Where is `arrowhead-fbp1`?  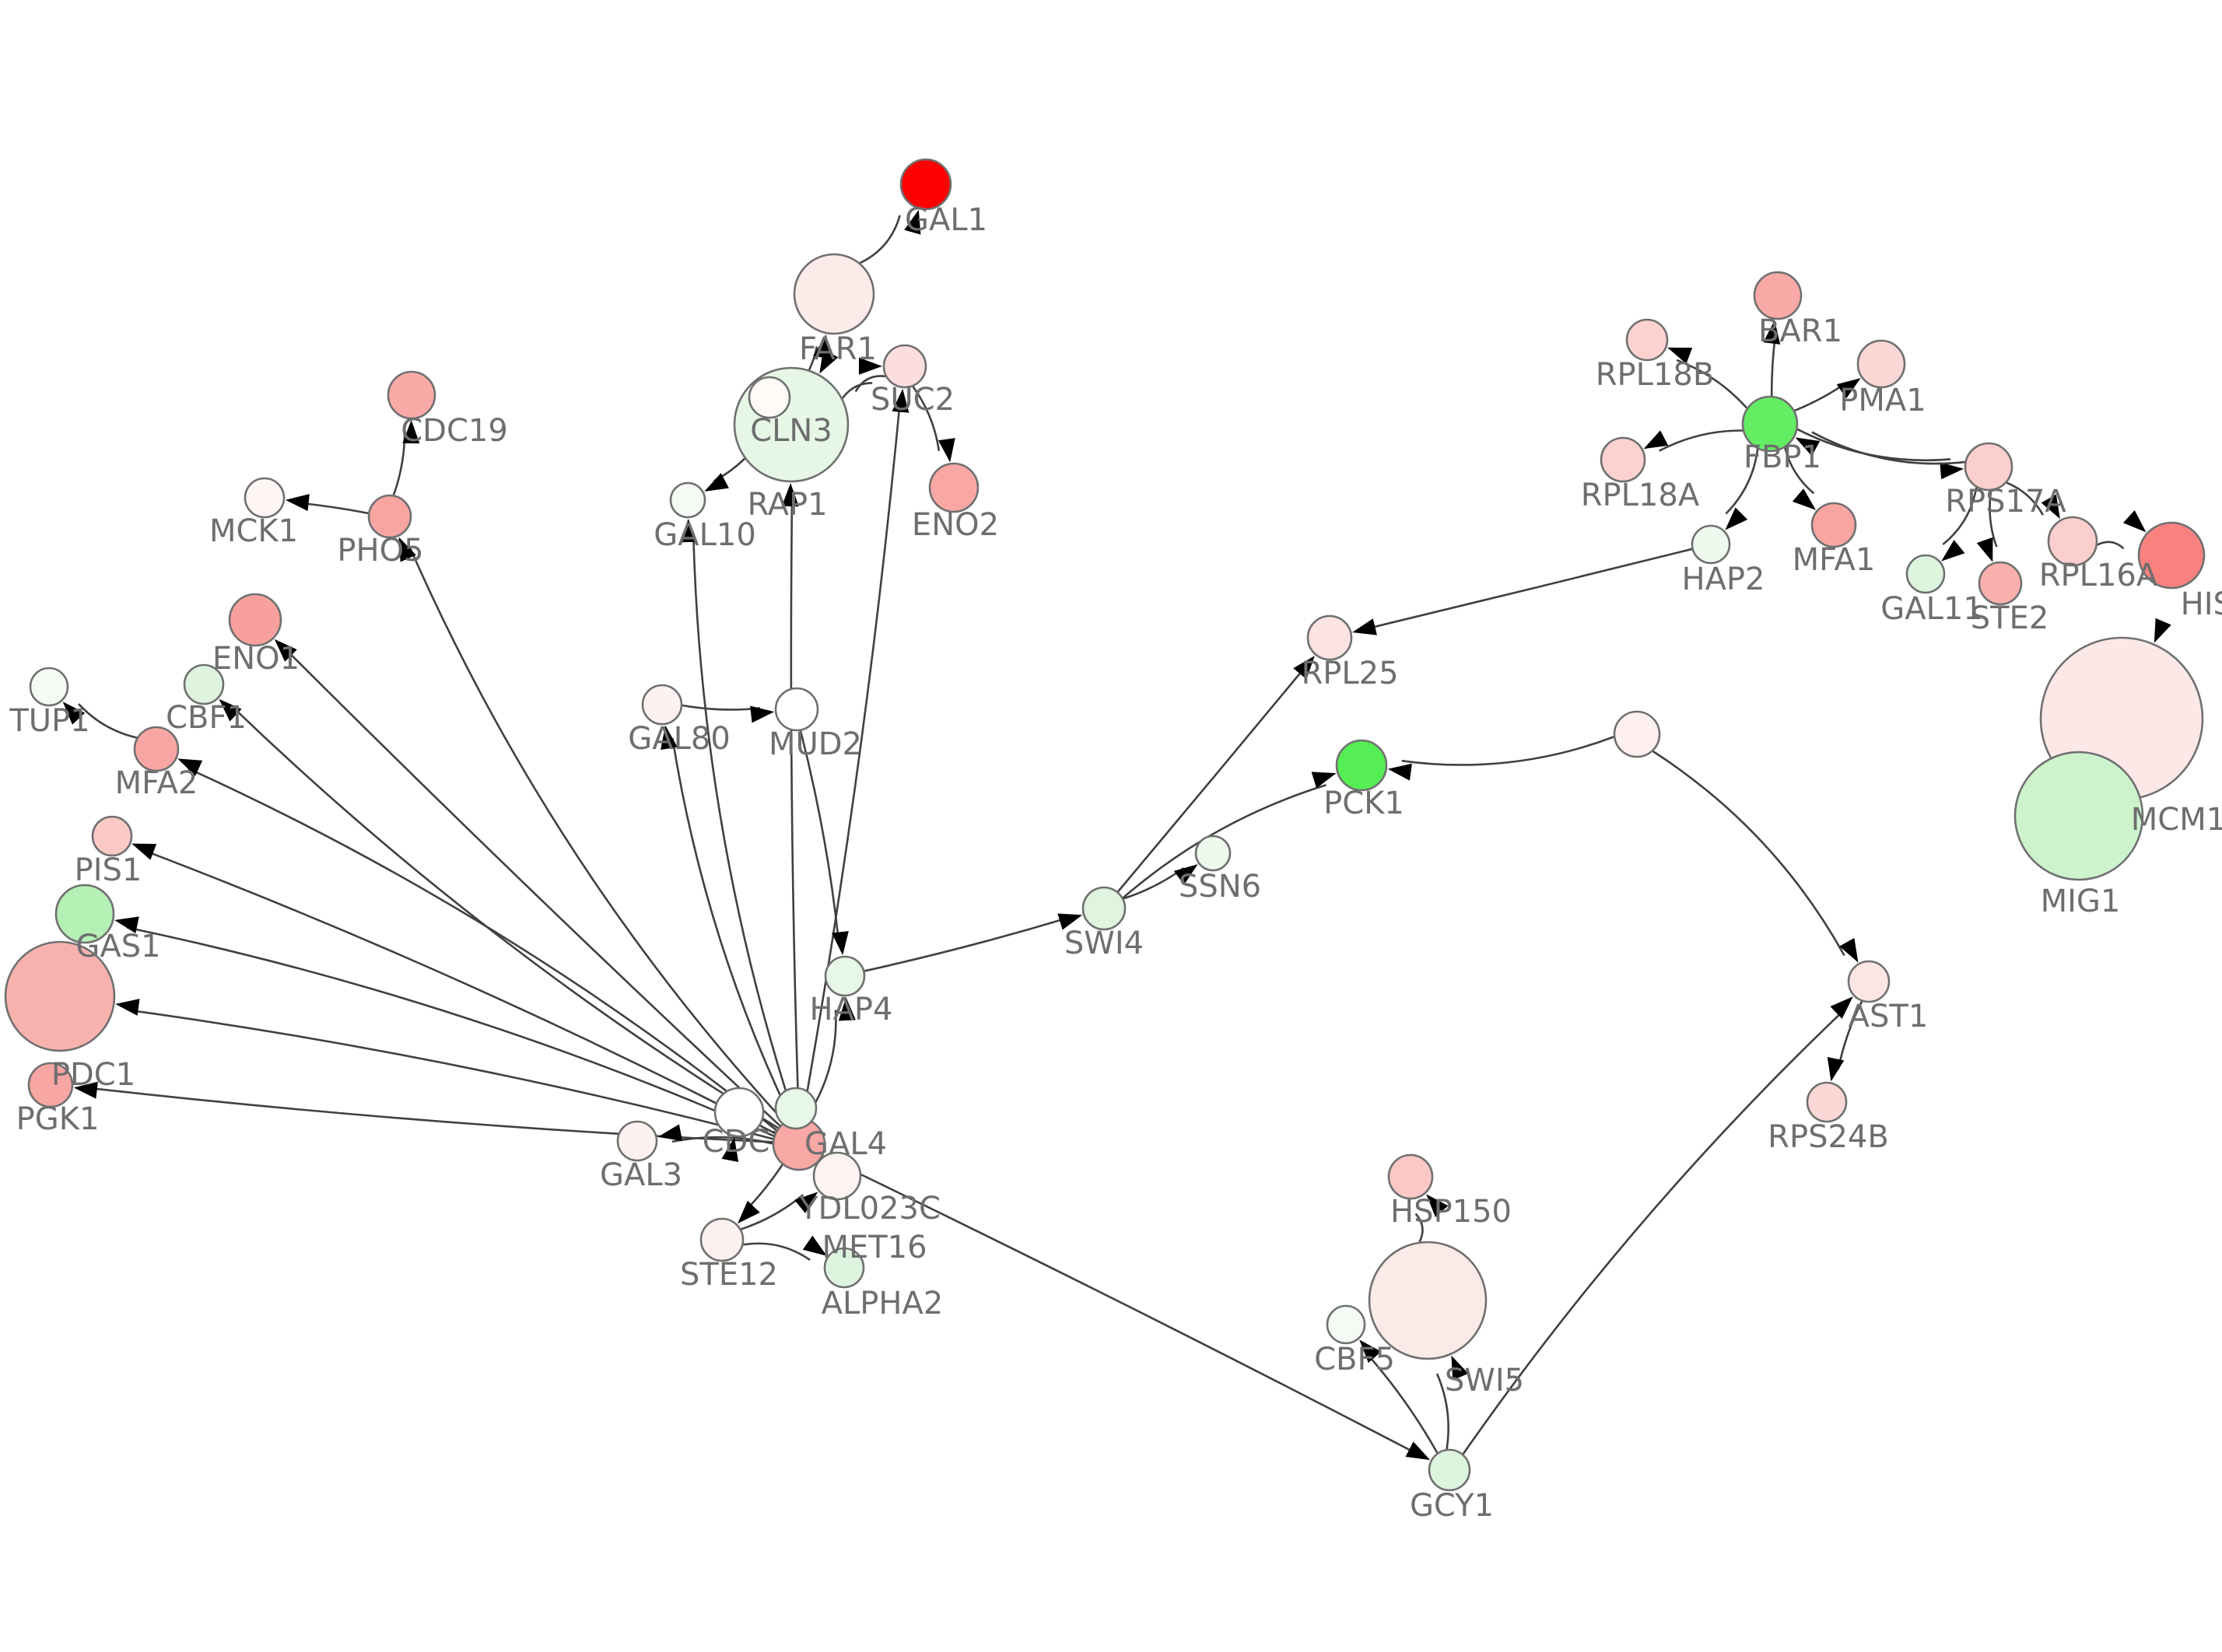
arrowhead-fbp1 is located at coordinates (1808, 447).